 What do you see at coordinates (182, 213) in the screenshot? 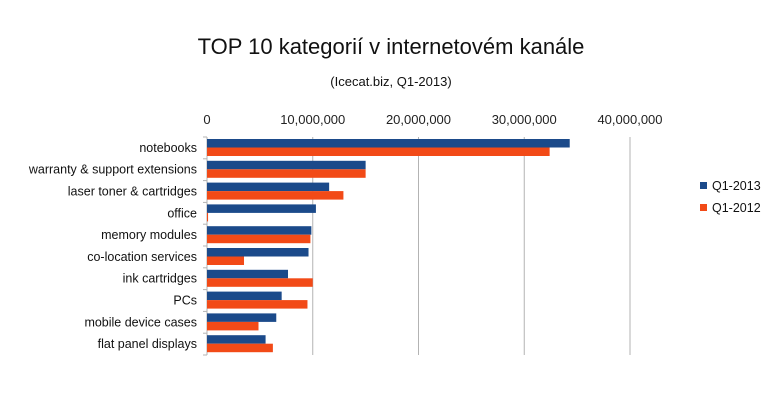
I see `category-label: office` at bounding box center [182, 213].